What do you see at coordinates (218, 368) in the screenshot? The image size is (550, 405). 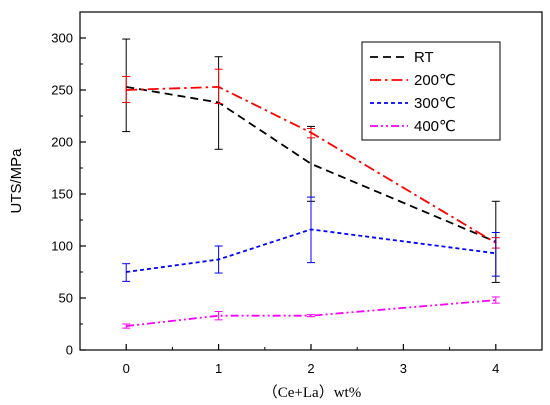 I see `x-tick-label: 1` at bounding box center [218, 368].